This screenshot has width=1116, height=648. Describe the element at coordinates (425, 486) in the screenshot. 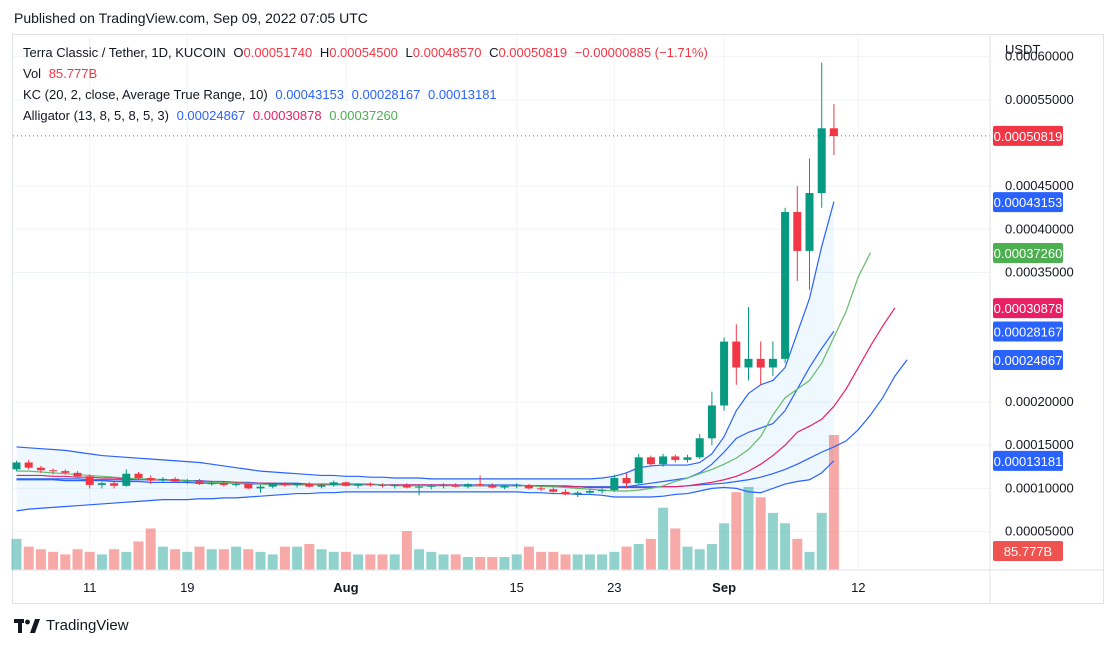

I see `keltner-lower-line` at that location.